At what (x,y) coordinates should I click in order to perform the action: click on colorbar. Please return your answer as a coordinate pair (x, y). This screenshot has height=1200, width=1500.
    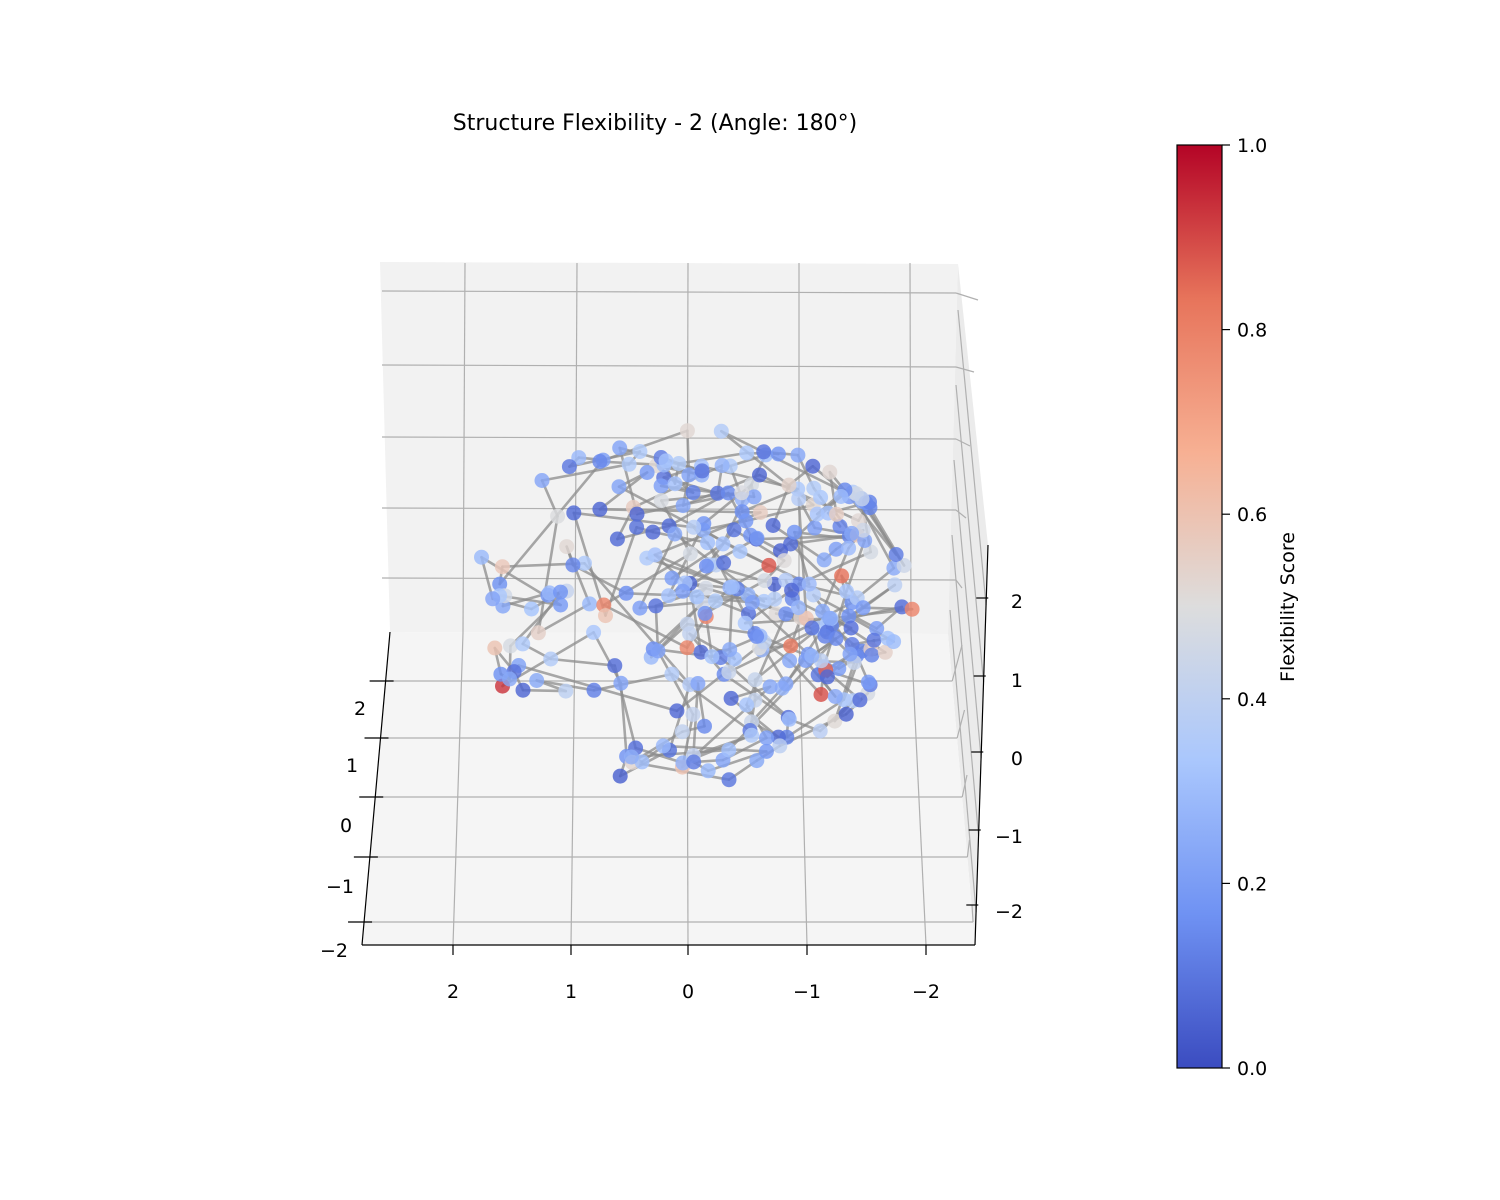
    Looking at the image, I should click on (1199, 606).